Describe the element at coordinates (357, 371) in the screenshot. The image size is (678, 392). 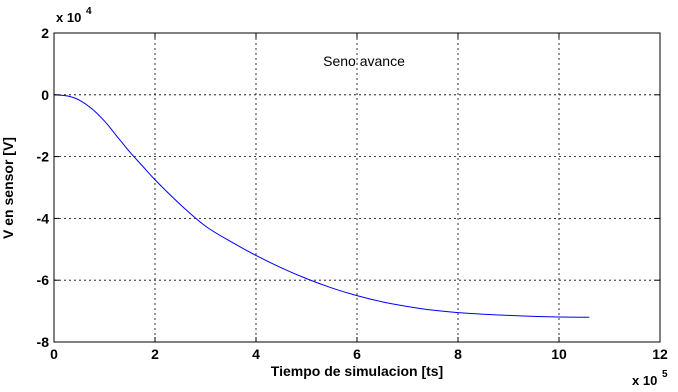
I see `x-axis-title: Tiempo de simulacion [ts]` at that location.